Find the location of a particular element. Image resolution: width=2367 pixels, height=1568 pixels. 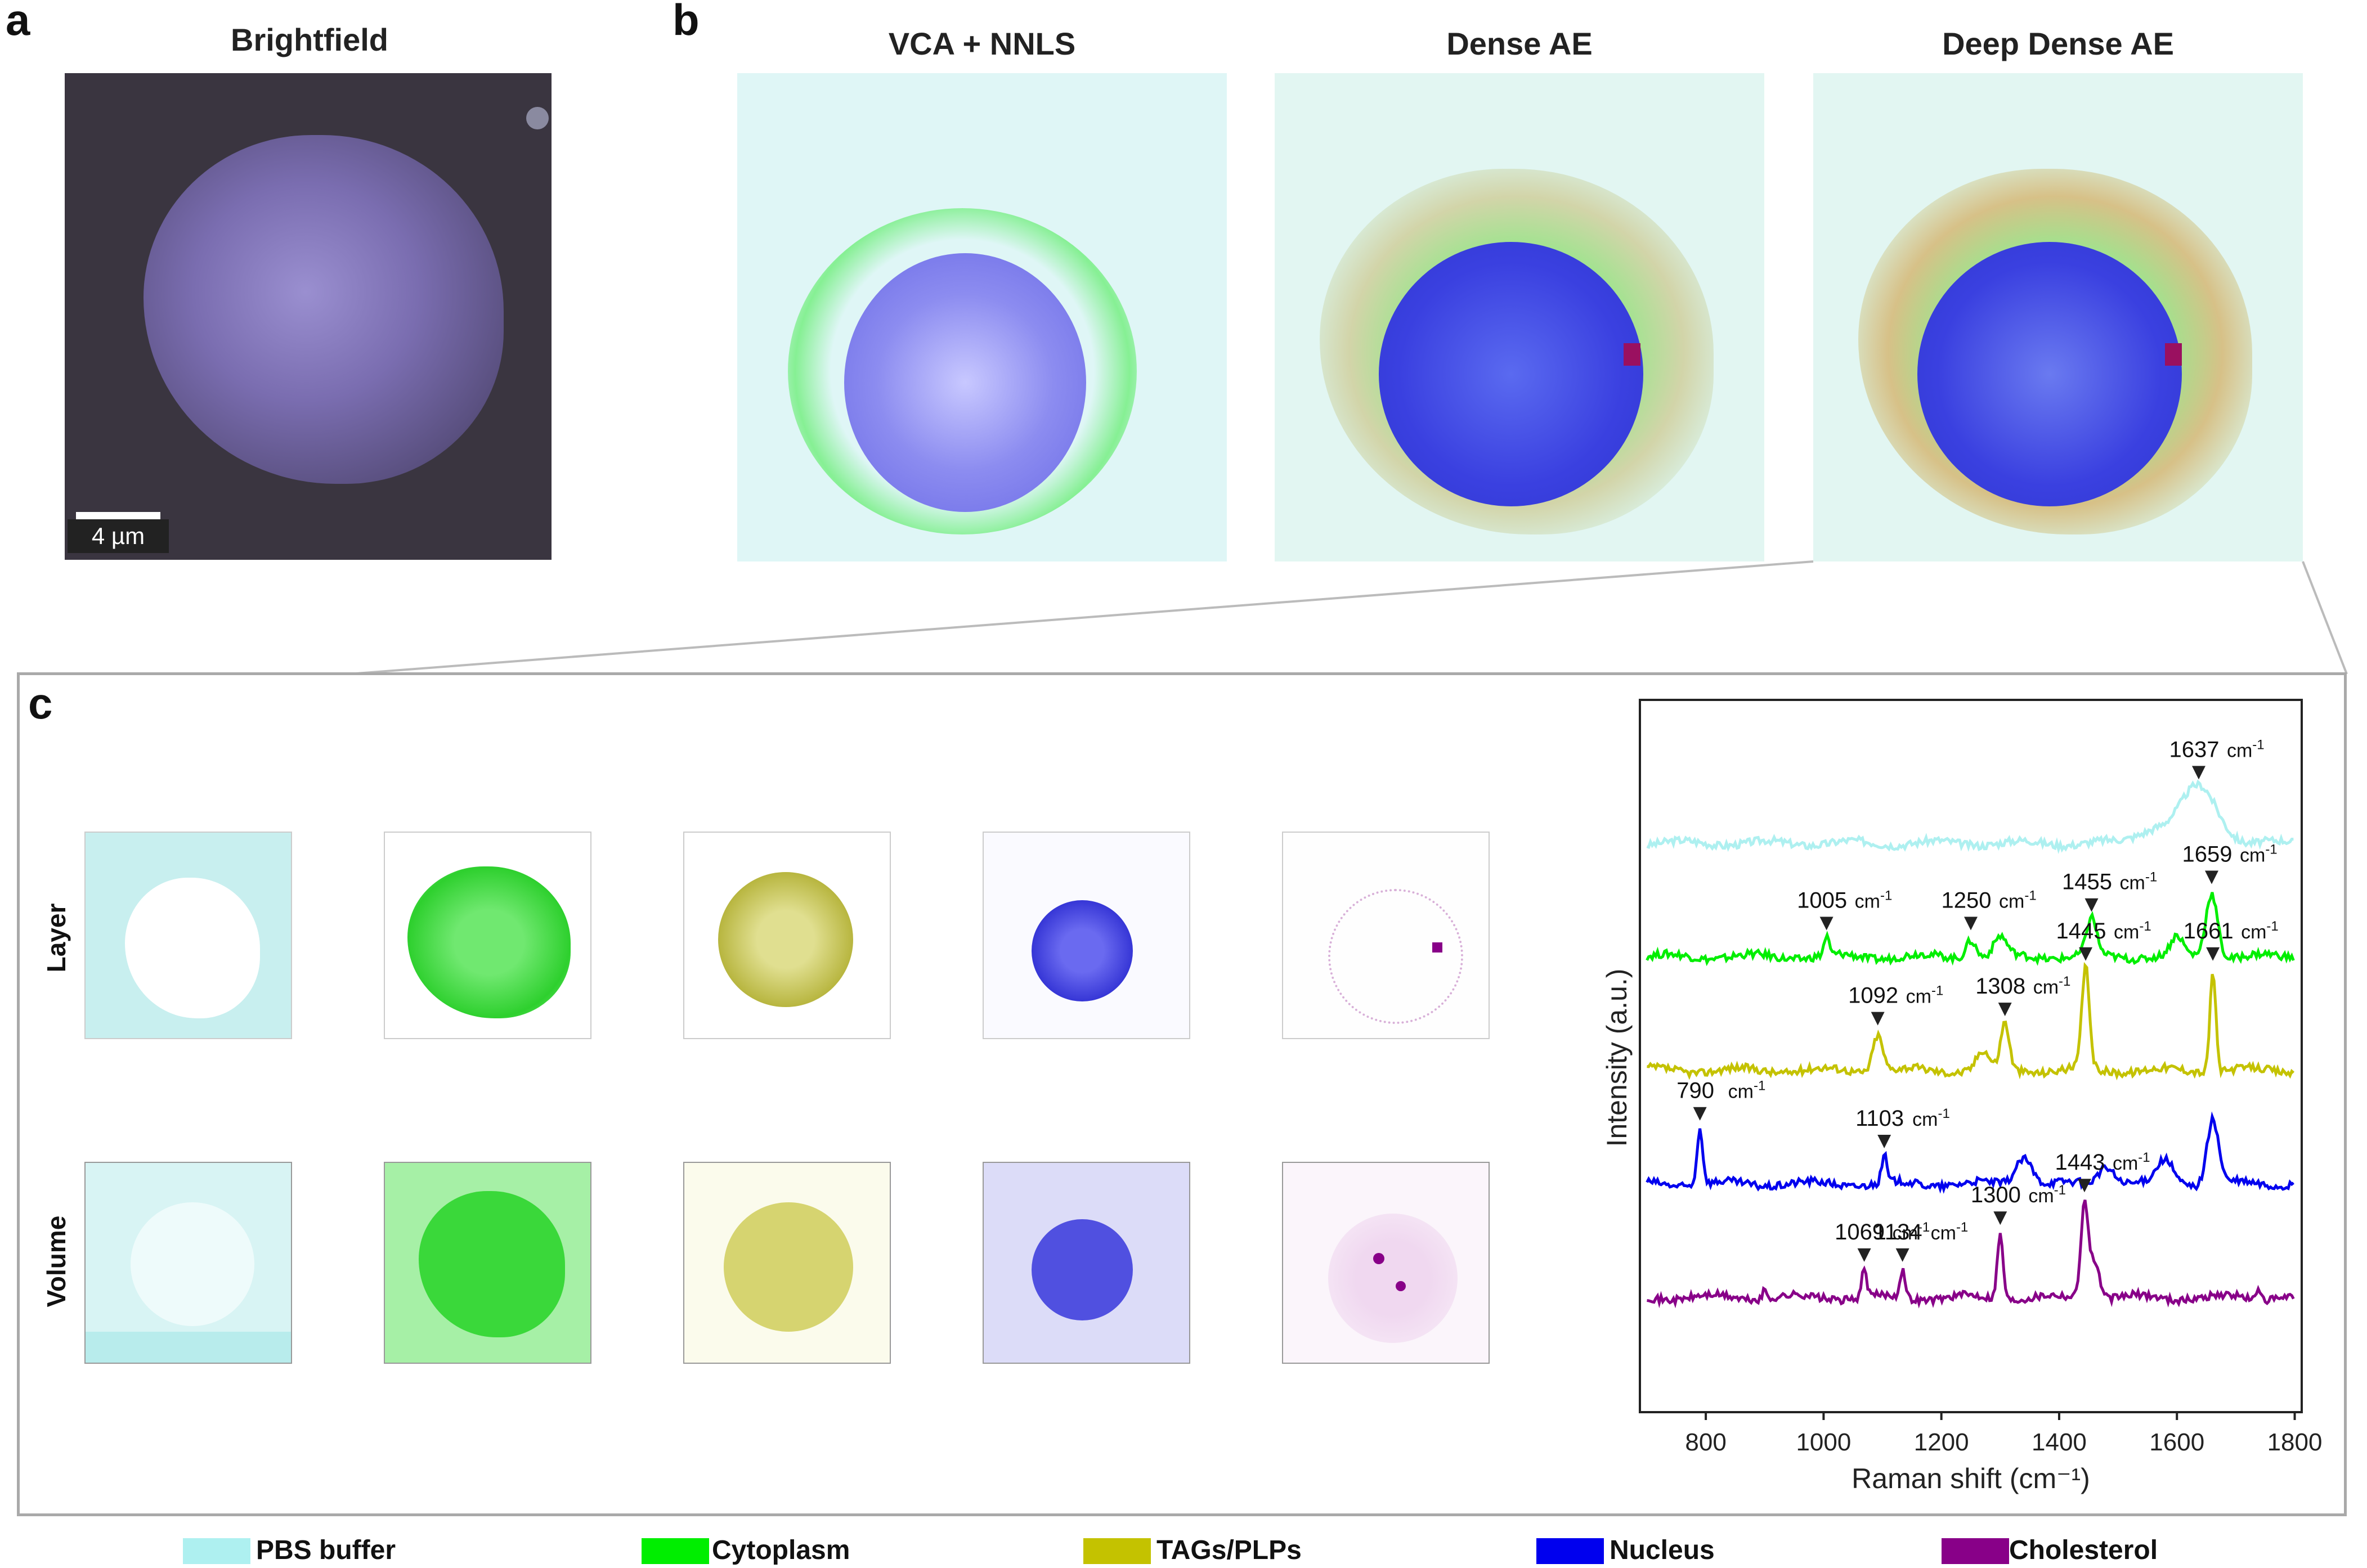

volume-cytoplasm is located at coordinates (488, 1263).